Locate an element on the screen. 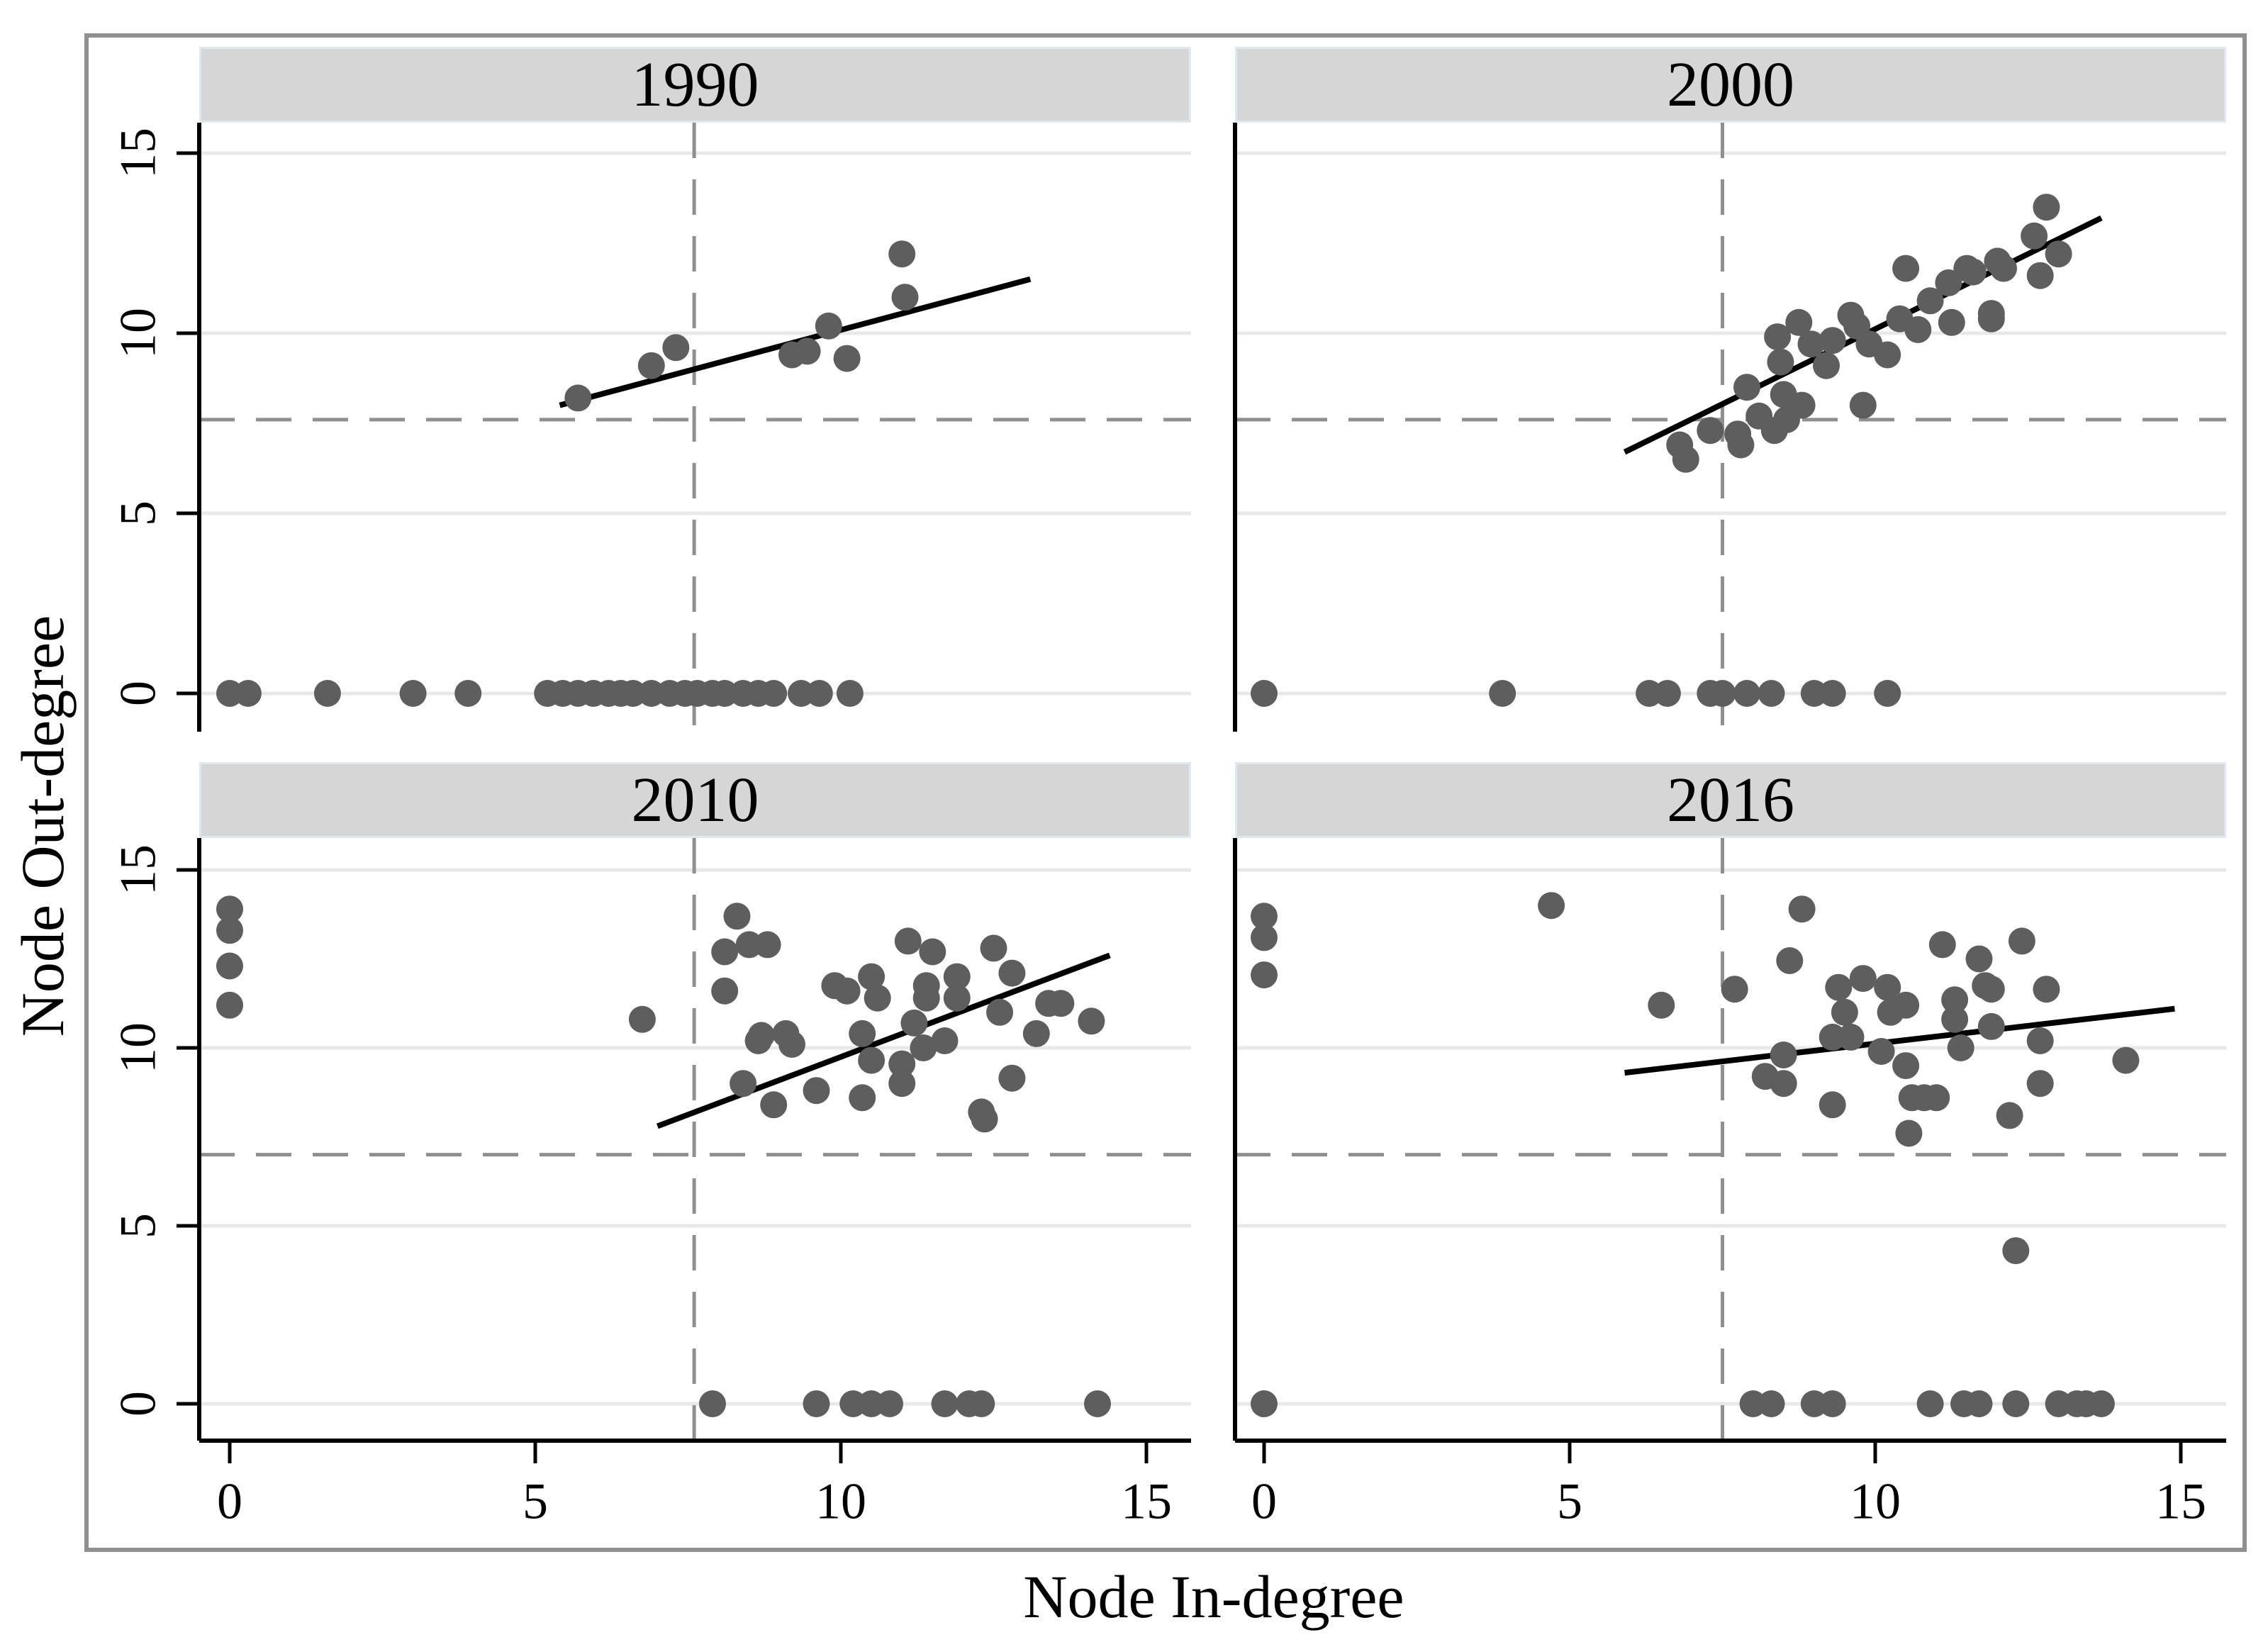 This screenshot has width=2268, height=1642. panel-header-1990: 1990 is located at coordinates (695, 85).